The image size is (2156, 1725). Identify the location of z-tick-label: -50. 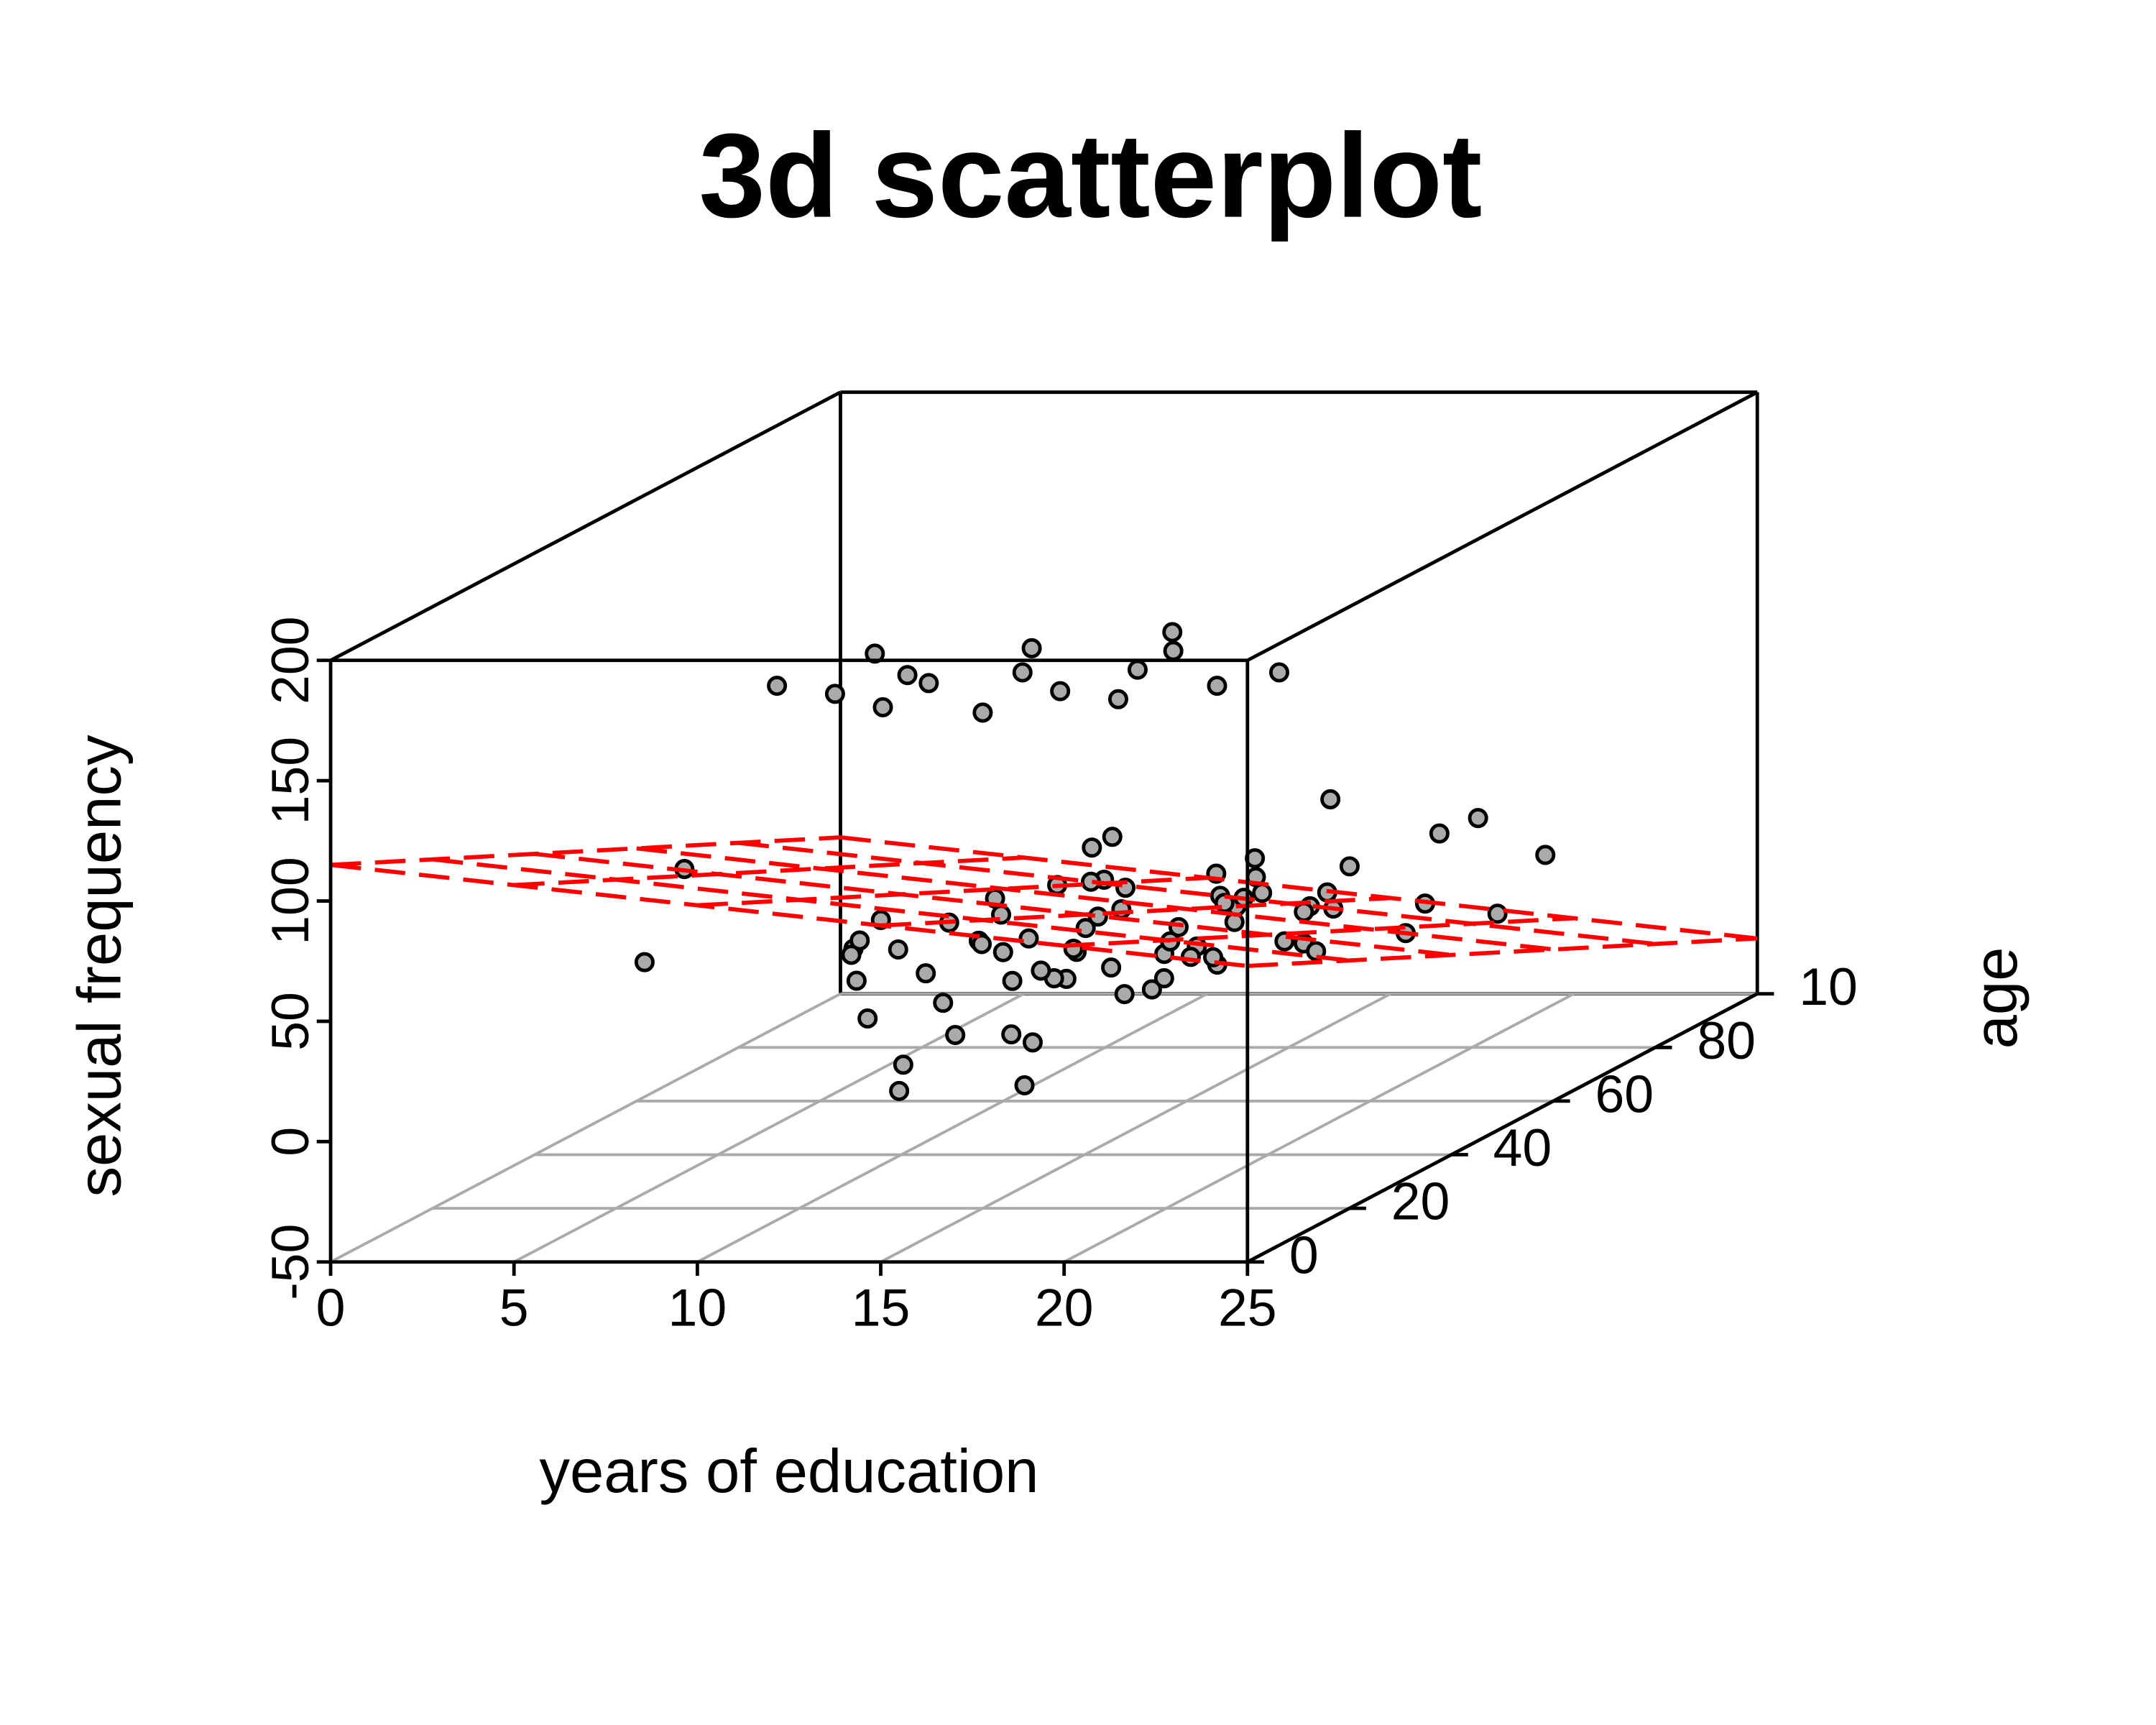
(291, 1262).